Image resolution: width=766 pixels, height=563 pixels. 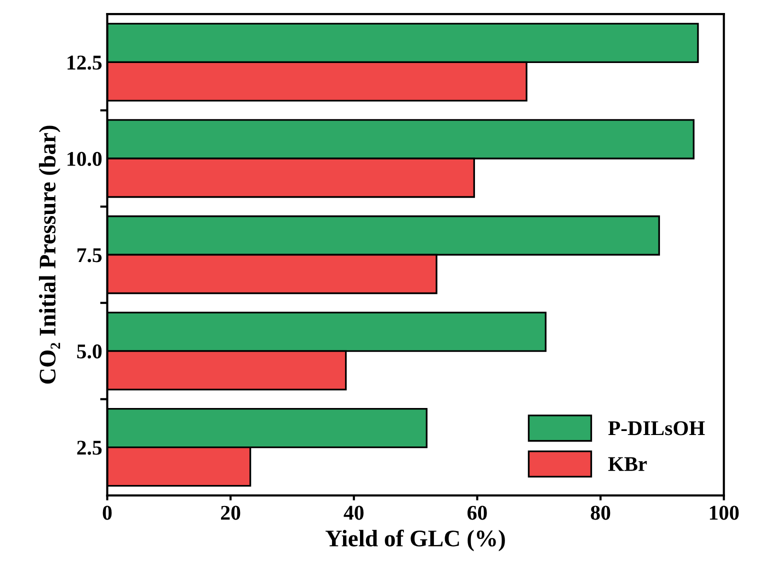 I want to click on y-axis-title: CO₂ Initial Pressure (bar), so click(x=49, y=255).